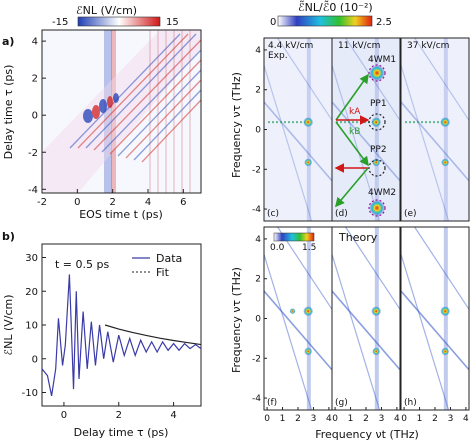 This screenshot has width=474, height=443. I want to click on panel-b-ytick-label: 10, so click(31, 326).